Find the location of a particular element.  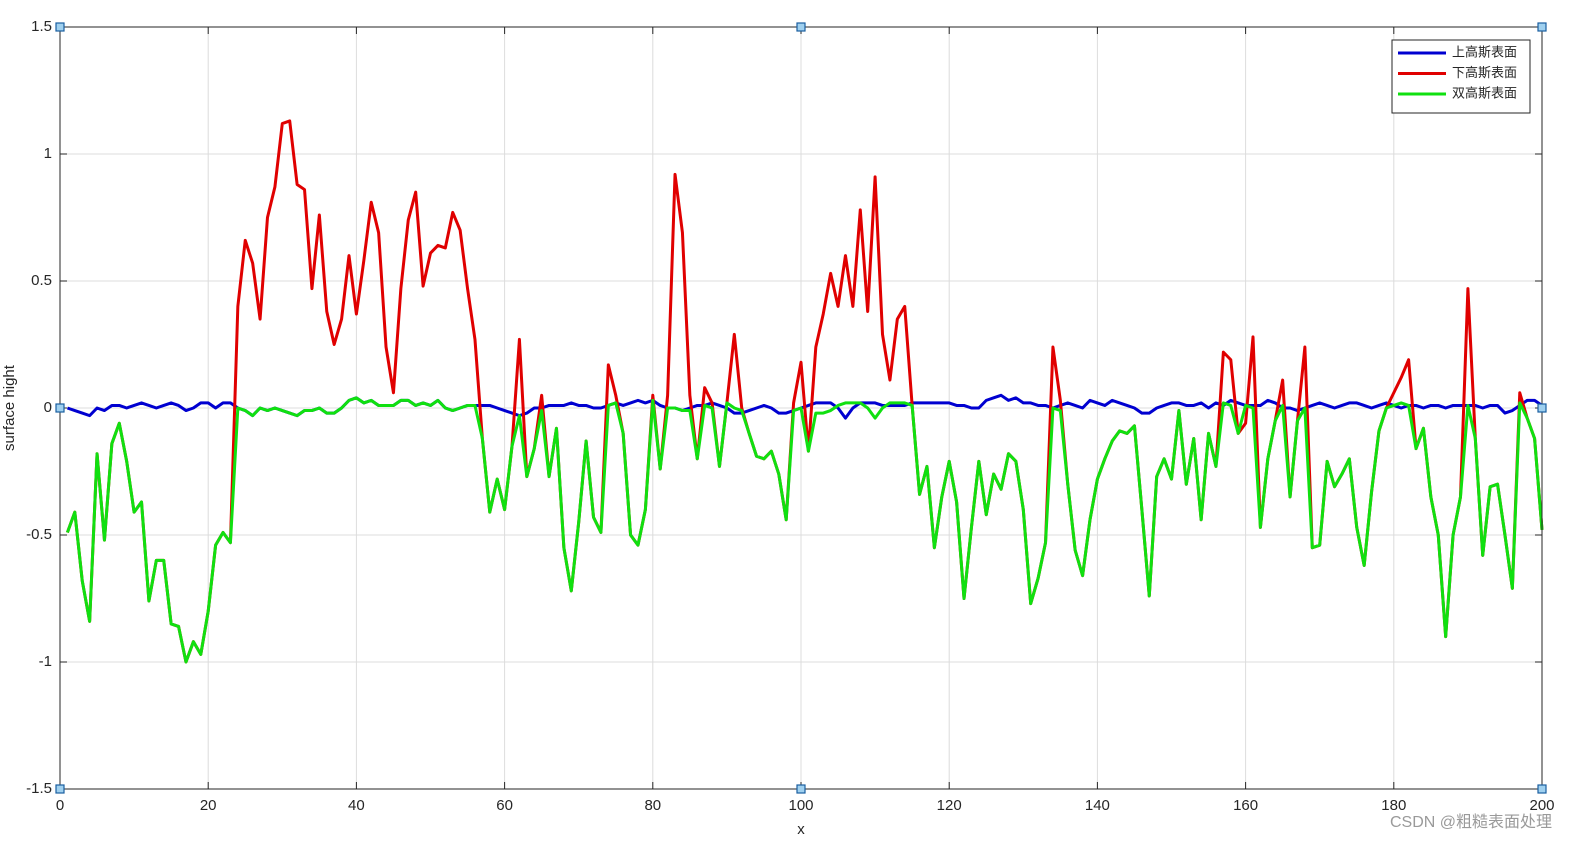

x-tick-label: 60 is located at coordinates (504, 805).